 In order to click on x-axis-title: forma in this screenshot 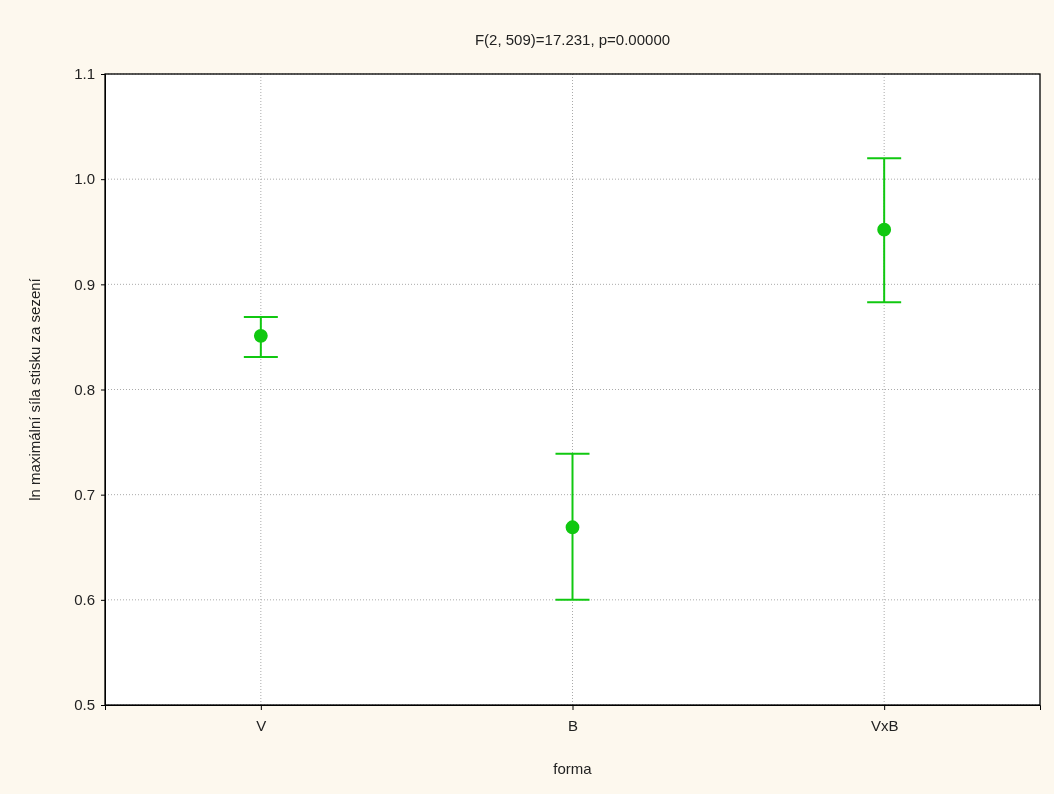, I will do `click(573, 768)`.